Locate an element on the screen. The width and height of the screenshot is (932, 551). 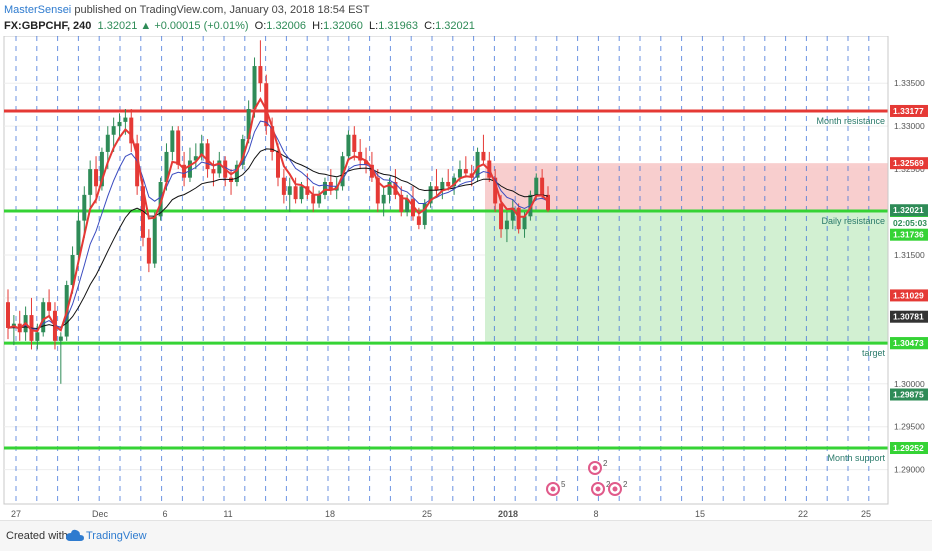
tradingview-brand: TradingView is located at coordinates (116, 536).